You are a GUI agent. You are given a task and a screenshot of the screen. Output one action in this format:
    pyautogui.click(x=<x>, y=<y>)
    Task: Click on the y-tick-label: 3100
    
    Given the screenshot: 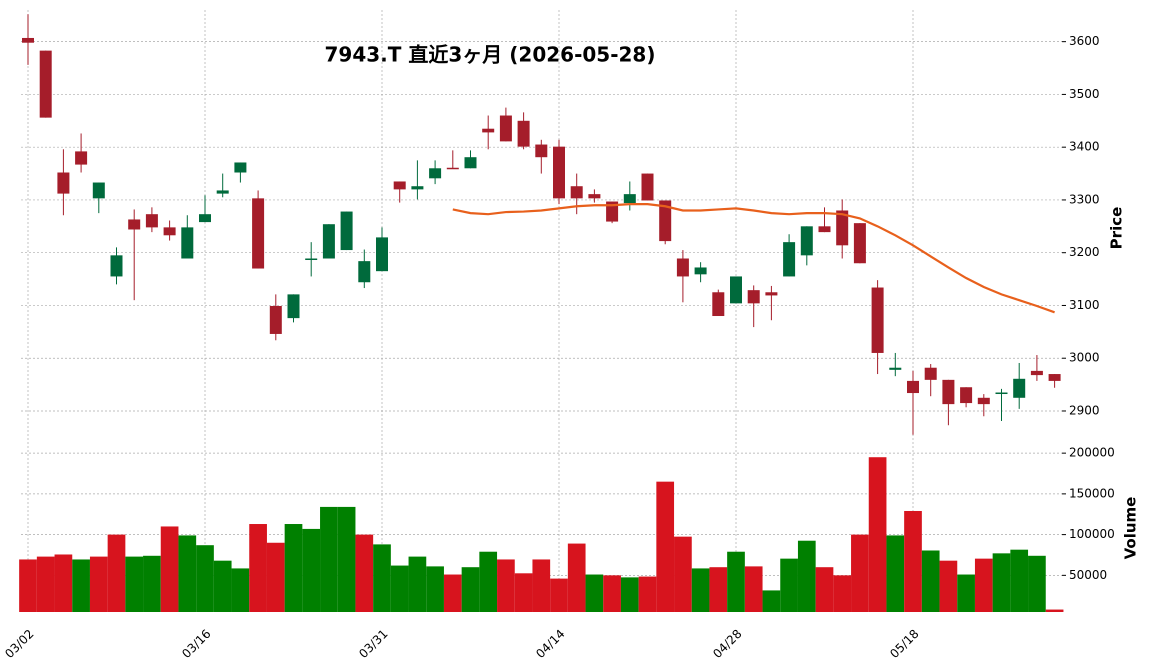 What is the action you would take?
    pyautogui.click(x=1084, y=305)
    